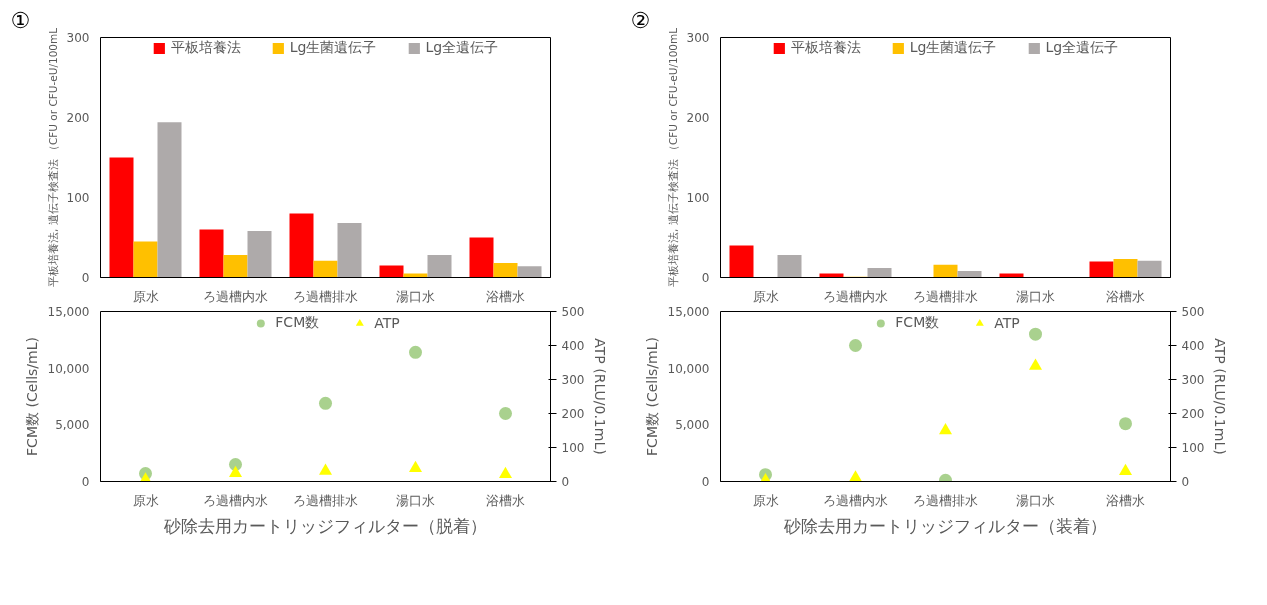 The width and height of the screenshot is (1267, 605). Describe the element at coordinates (20, 20) in the screenshot. I see `text: ①` at that location.